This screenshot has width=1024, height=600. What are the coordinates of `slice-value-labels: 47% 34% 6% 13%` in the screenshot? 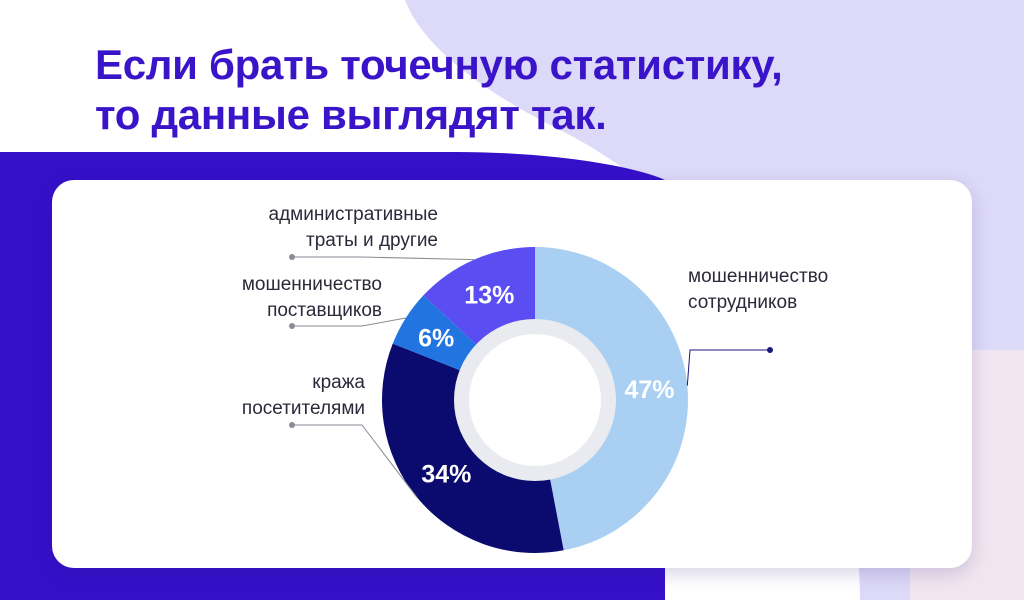 It's located at (546, 384).